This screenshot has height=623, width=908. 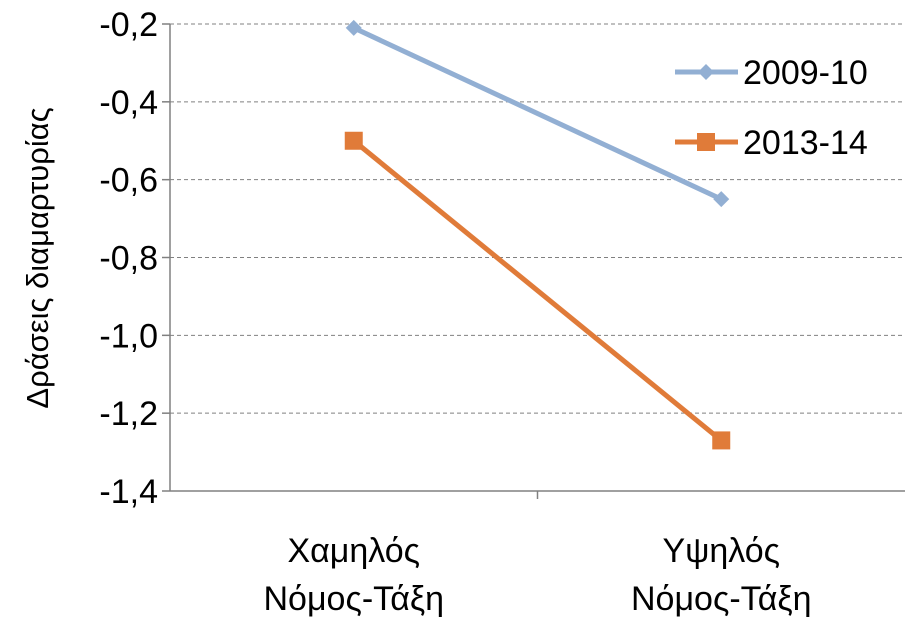 I want to click on y-tick-labels: -0,2 -0,4 -0,6 -0,8 -1,0 -1,2 -1,4, so click(x=134, y=258).